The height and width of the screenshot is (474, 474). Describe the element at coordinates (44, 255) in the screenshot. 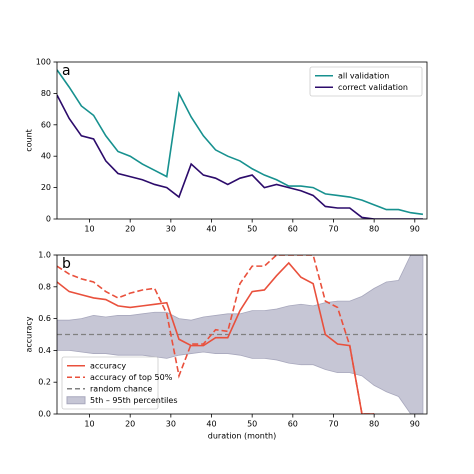

I see `y-tick-label: 1.0` at that location.